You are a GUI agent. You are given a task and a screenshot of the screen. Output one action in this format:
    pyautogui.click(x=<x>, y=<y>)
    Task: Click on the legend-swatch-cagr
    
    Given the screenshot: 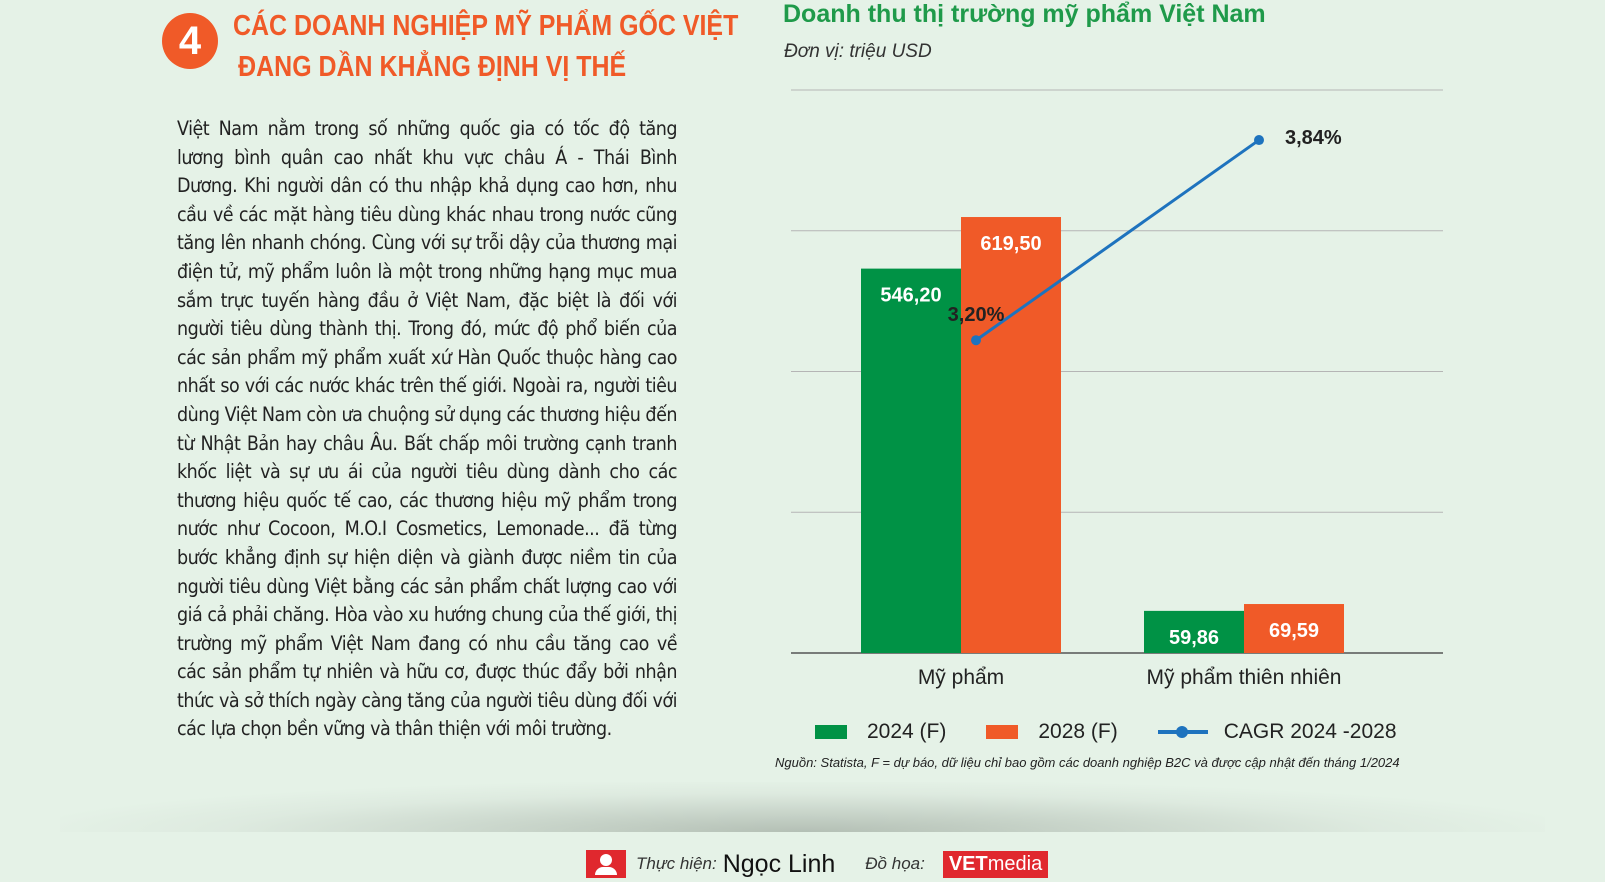 What is the action you would take?
    pyautogui.click(x=1182, y=732)
    